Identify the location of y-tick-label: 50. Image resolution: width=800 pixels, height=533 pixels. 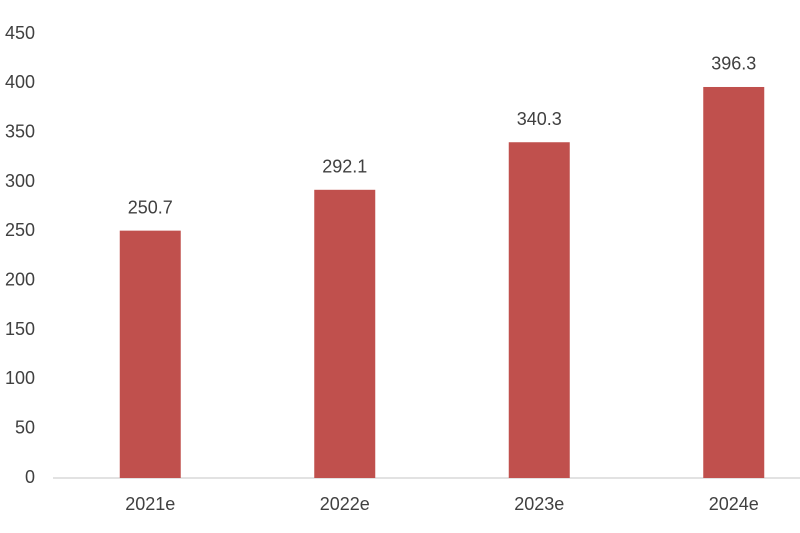
(25, 427).